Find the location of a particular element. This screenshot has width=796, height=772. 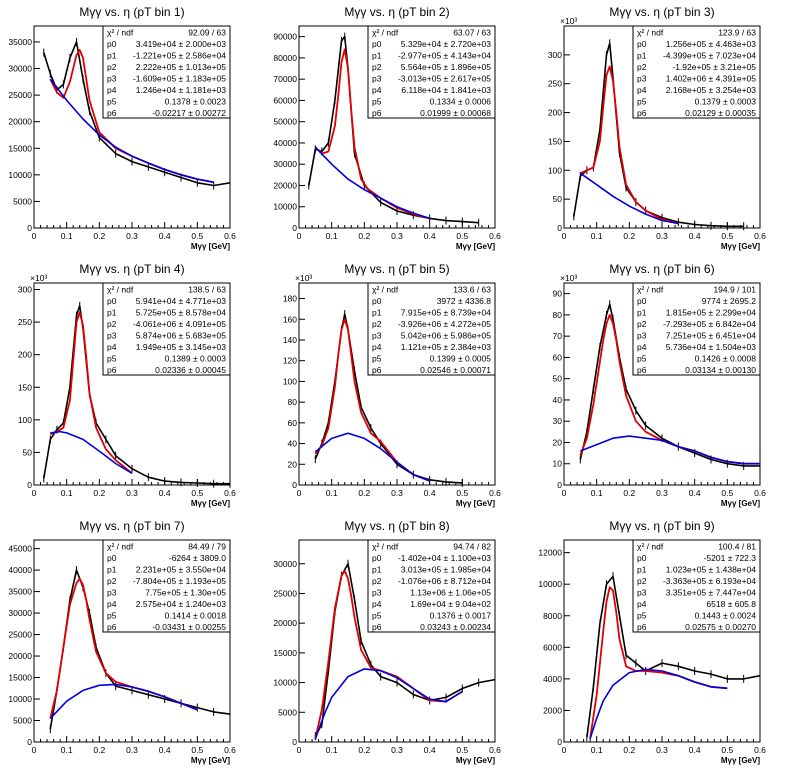

param-value: -1.92e+05 ± 3.21e+05 is located at coordinates (714, 67).